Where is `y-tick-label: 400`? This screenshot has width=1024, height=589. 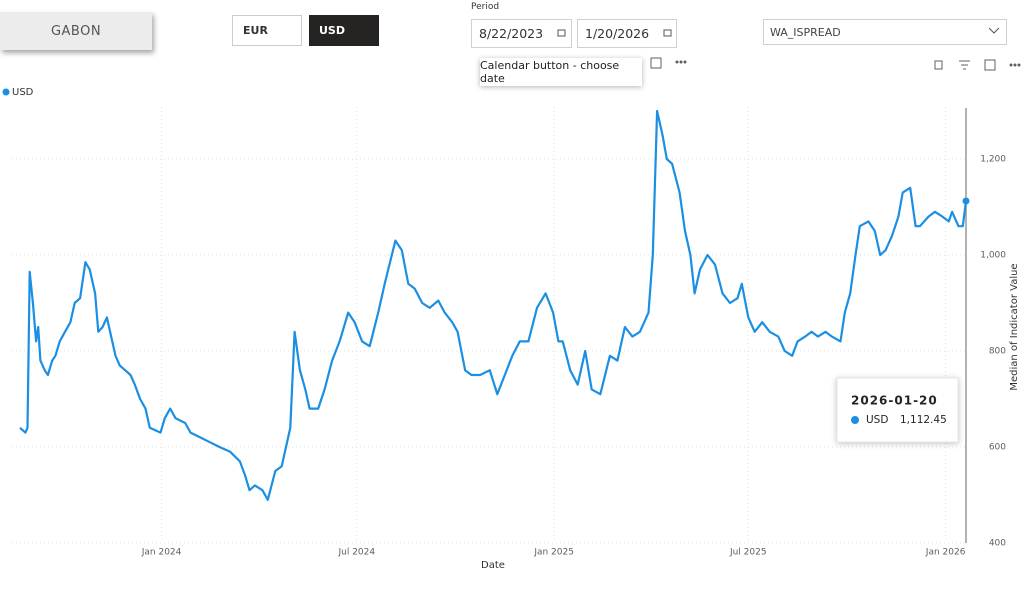
y-tick-label: 400 is located at coordinates (997, 544).